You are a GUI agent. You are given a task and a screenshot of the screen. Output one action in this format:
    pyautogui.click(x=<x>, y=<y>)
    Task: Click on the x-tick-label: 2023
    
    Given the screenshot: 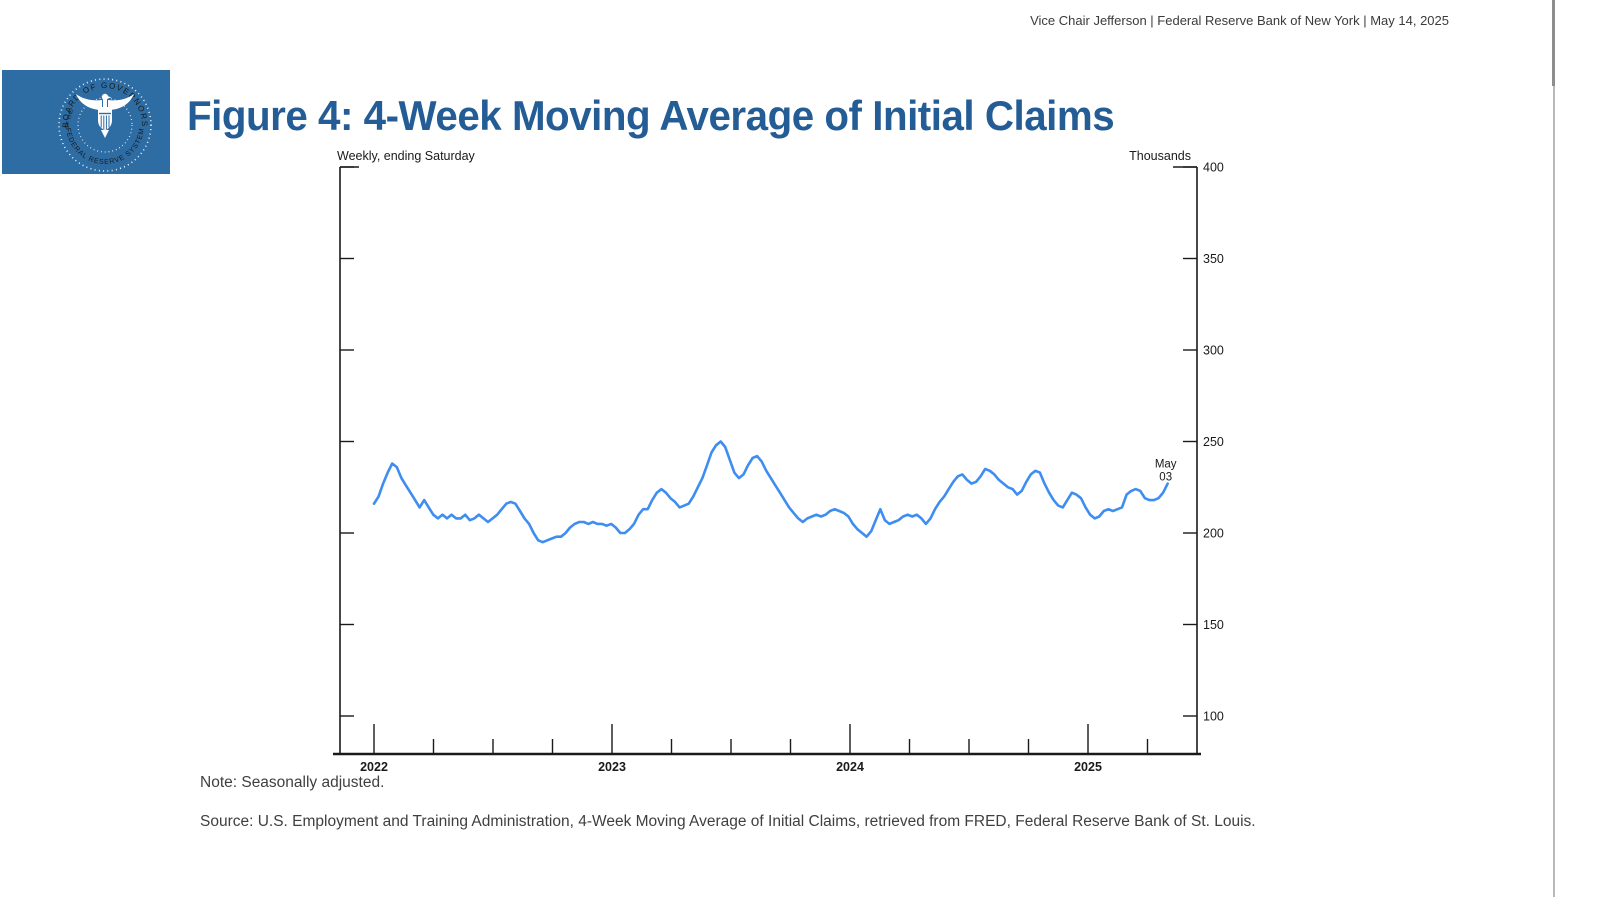 What is the action you would take?
    pyautogui.click(x=612, y=767)
    